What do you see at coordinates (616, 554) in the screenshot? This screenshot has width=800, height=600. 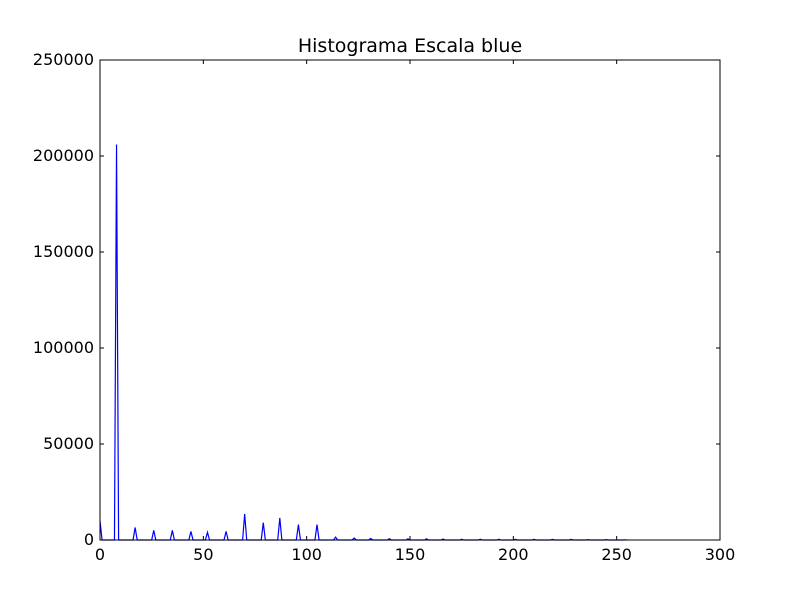 I see `x-tick-label-5: 250` at bounding box center [616, 554].